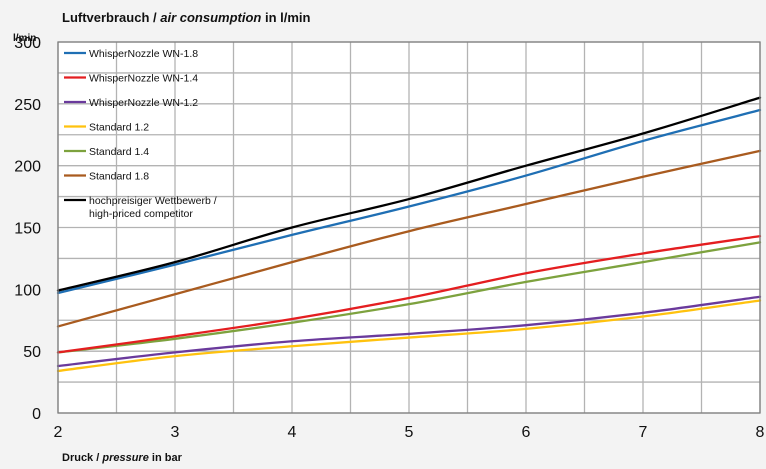 The width and height of the screenshot is (766, 469). I want to click on y-tick-label: 300, so click(27, 43).